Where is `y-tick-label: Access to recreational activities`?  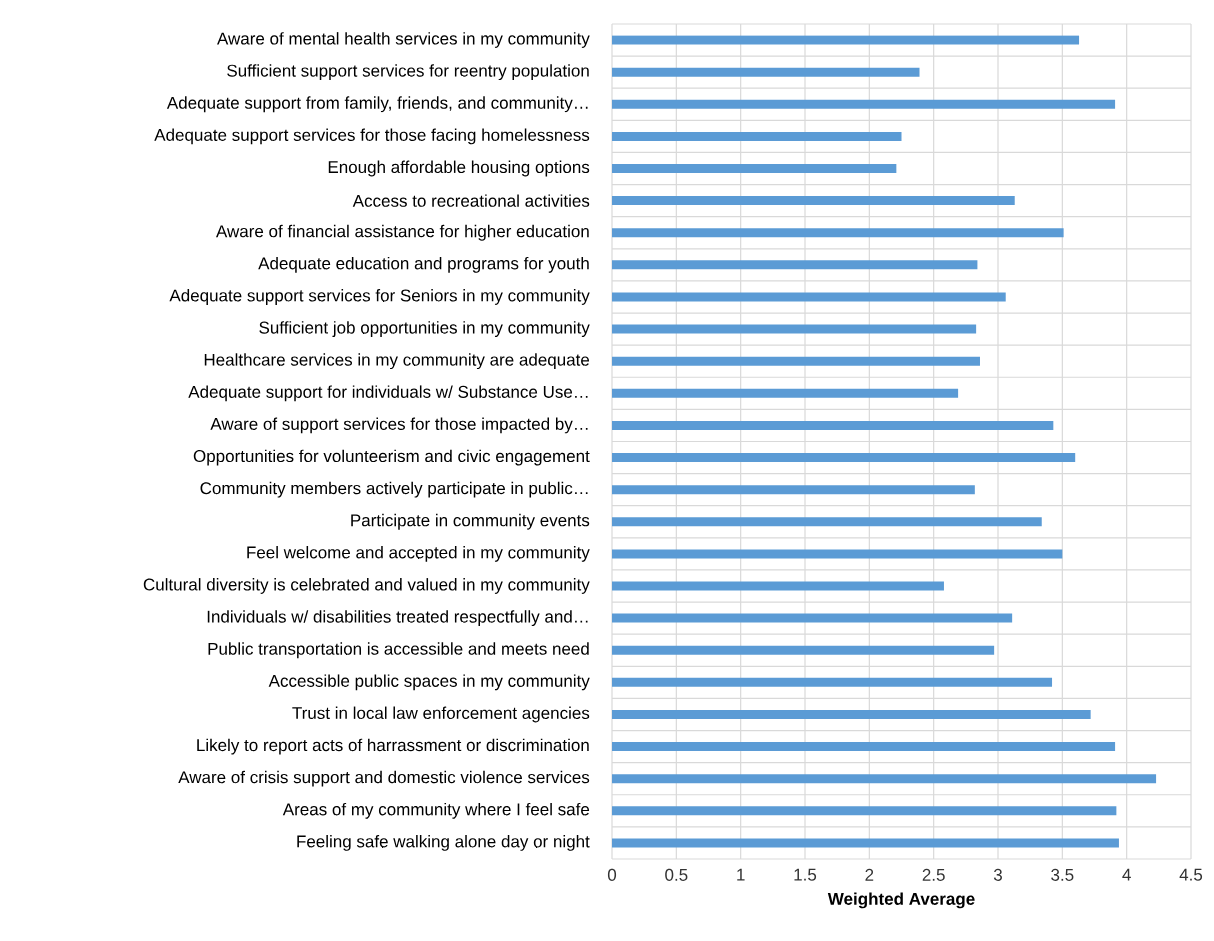
y-tick-label: Access to recreational activities is located at coordinates (471, 200).